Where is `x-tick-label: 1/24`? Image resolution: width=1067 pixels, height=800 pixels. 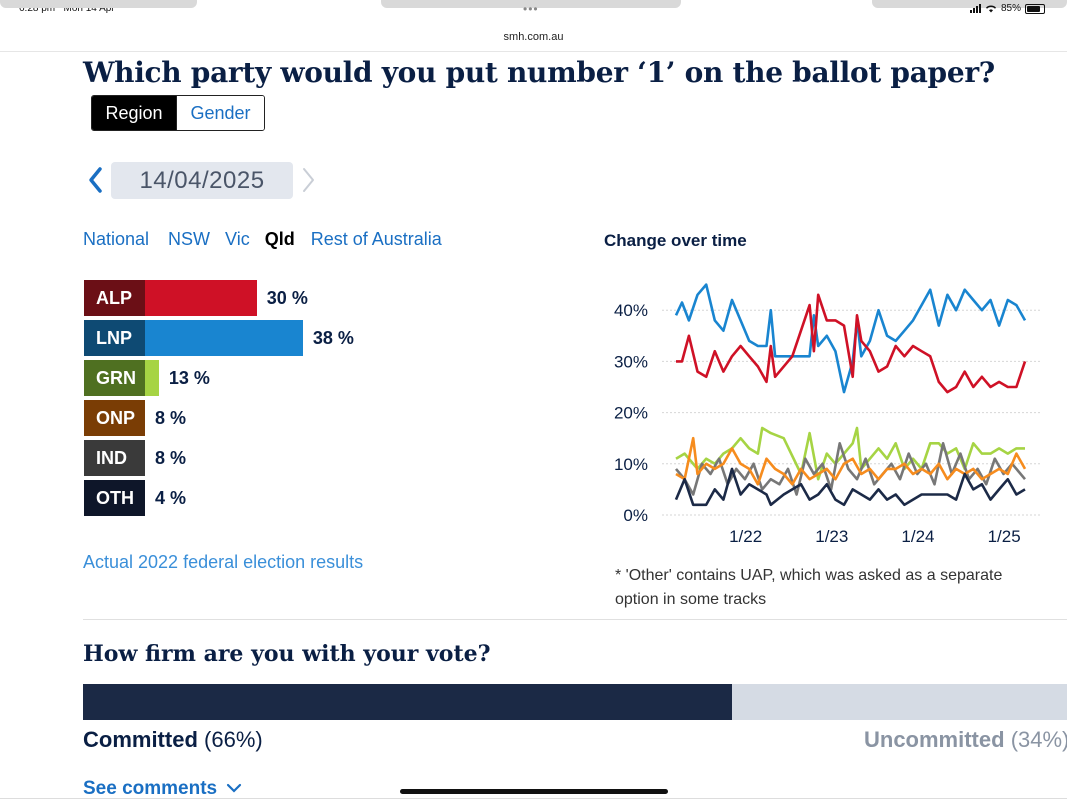
x-tick-label: 1/24 is located at coordinates (917, 536).